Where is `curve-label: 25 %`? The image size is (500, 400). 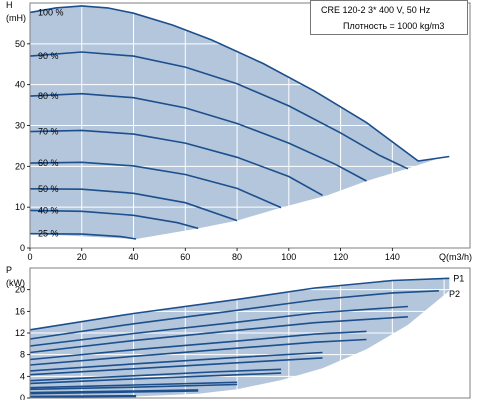
curve-label: 25 % is located at coordinates (48, 234).